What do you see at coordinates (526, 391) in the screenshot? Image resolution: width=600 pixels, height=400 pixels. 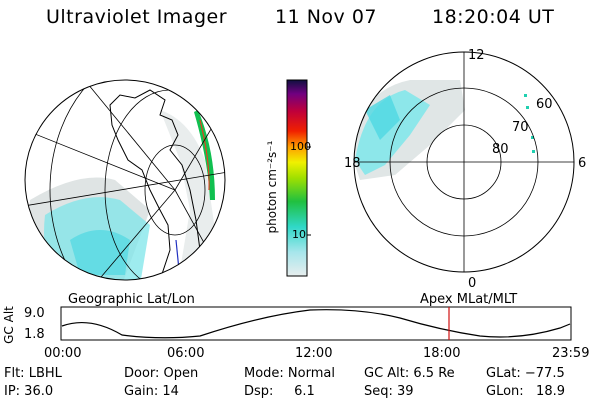 I see `glon-info: GLon: 18.9` at bounding box center [526, 391].